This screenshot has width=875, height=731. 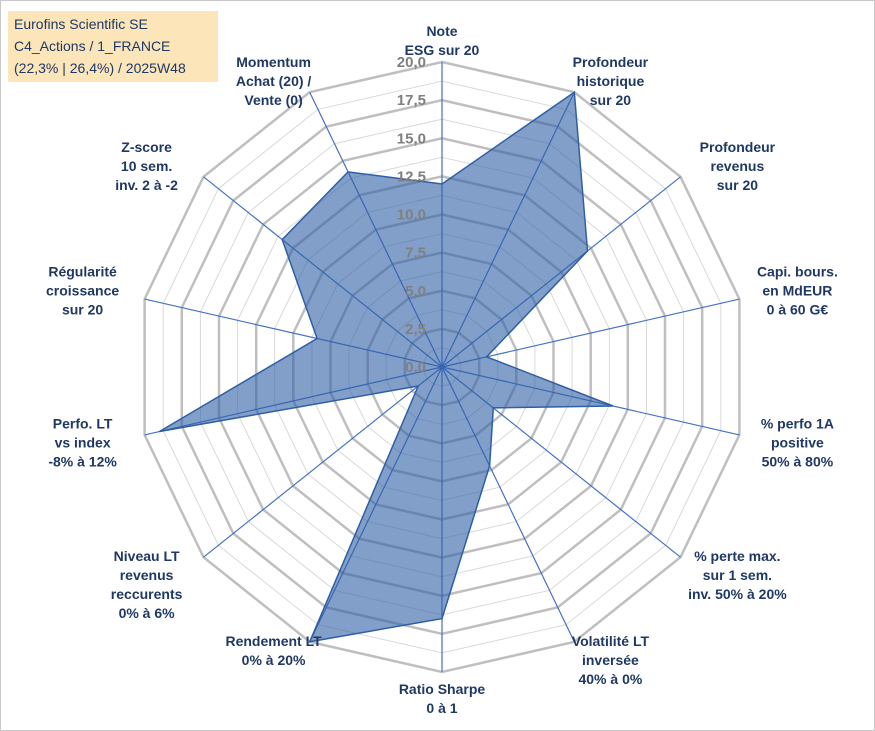 I want to click on category-label-line: Note, so click(x=441, y=31).